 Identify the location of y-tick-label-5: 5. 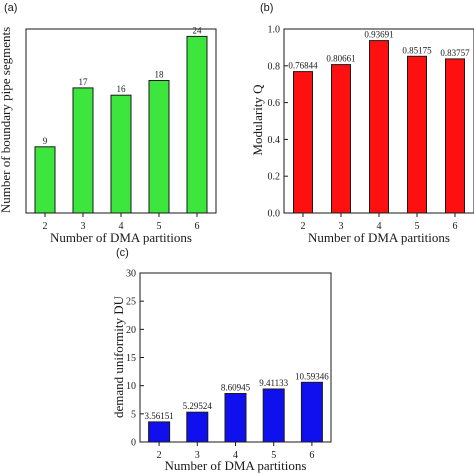
(133, 414).